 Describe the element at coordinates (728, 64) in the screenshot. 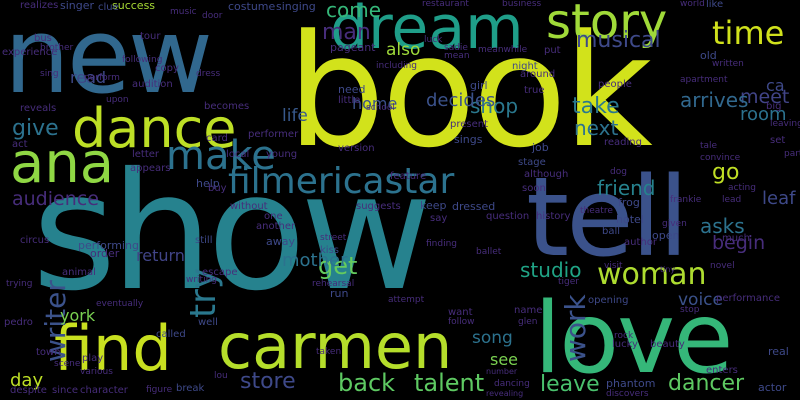

I see `cloud-word: written` at that location.